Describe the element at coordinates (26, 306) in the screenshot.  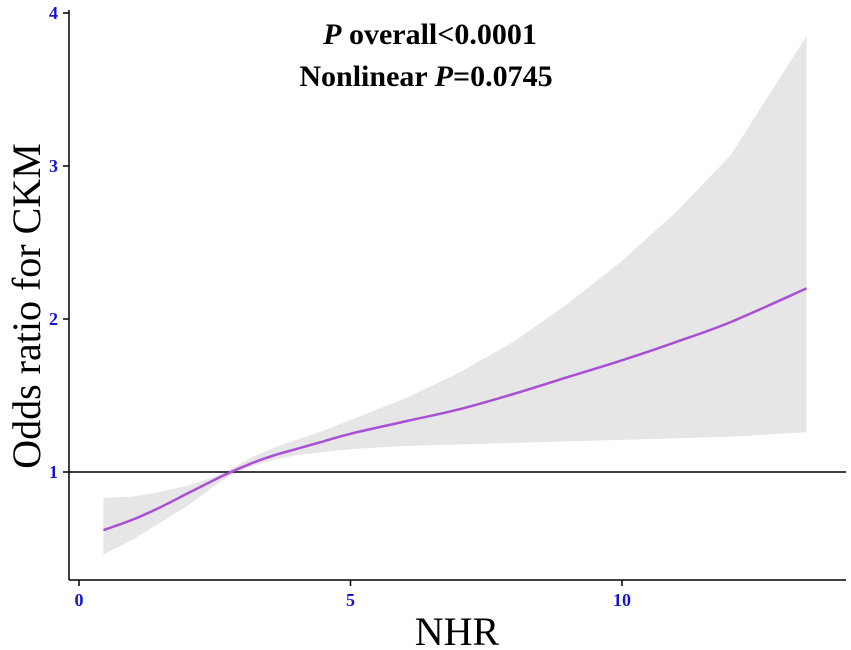
I see `y-axis-title: Odds ratio for CKM` at that location.